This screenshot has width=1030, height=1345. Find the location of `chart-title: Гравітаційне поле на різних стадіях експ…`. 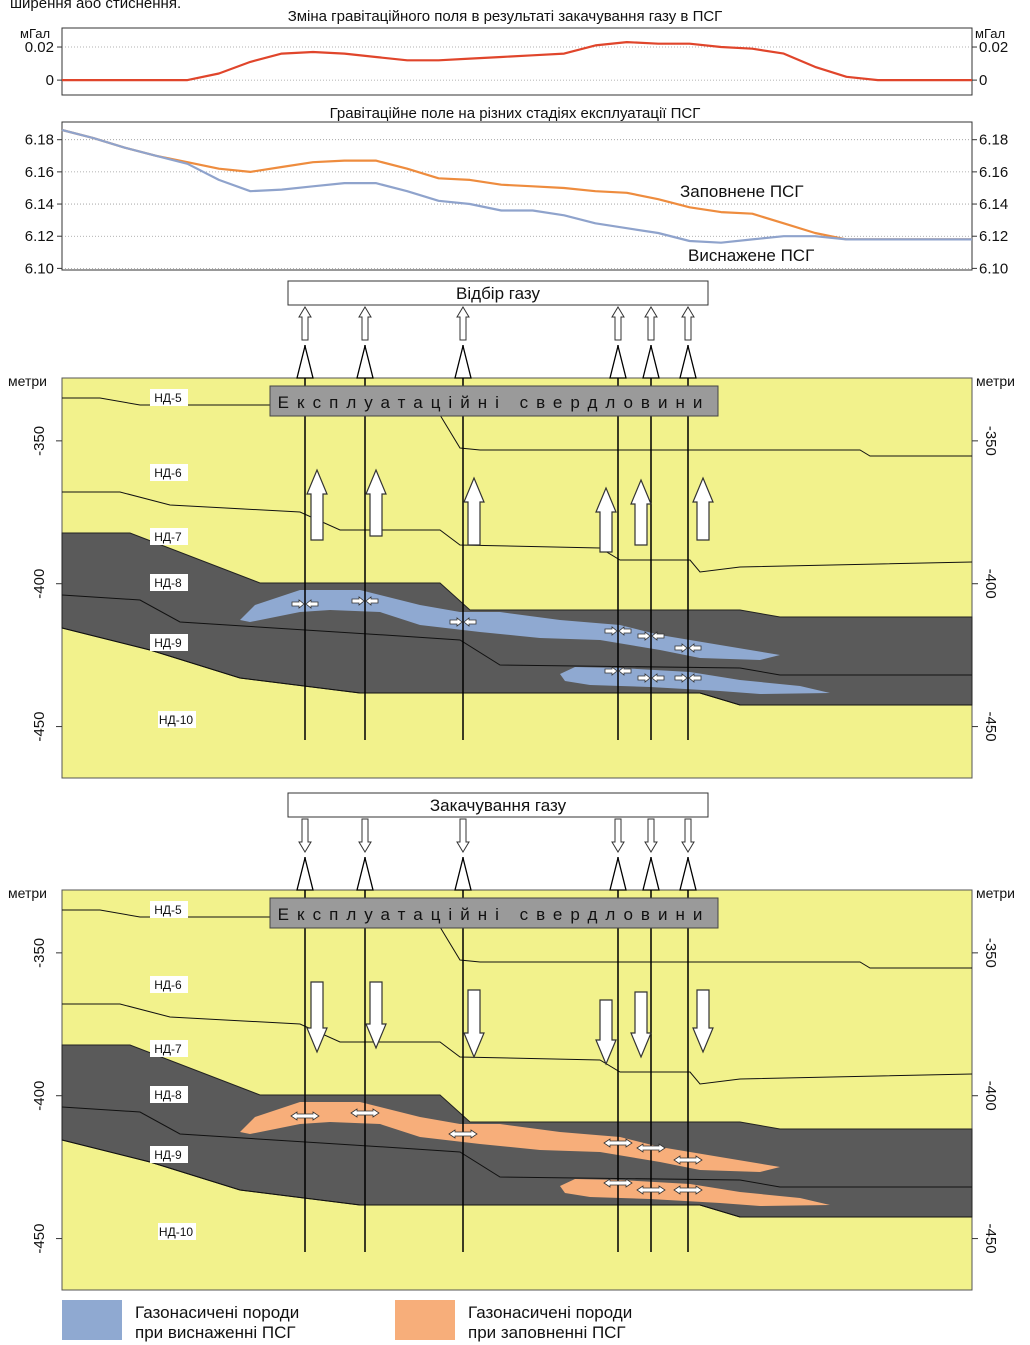

chart-title: Гравітаційне поле на різних стадіях експ… is located at coordinates (515, 113).